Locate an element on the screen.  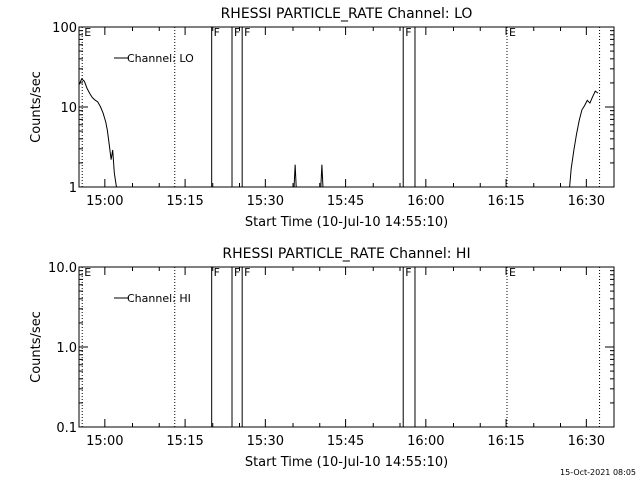
print-timestamp: 15-Oct-2021 08:05 is located at coordinates (598, 472).